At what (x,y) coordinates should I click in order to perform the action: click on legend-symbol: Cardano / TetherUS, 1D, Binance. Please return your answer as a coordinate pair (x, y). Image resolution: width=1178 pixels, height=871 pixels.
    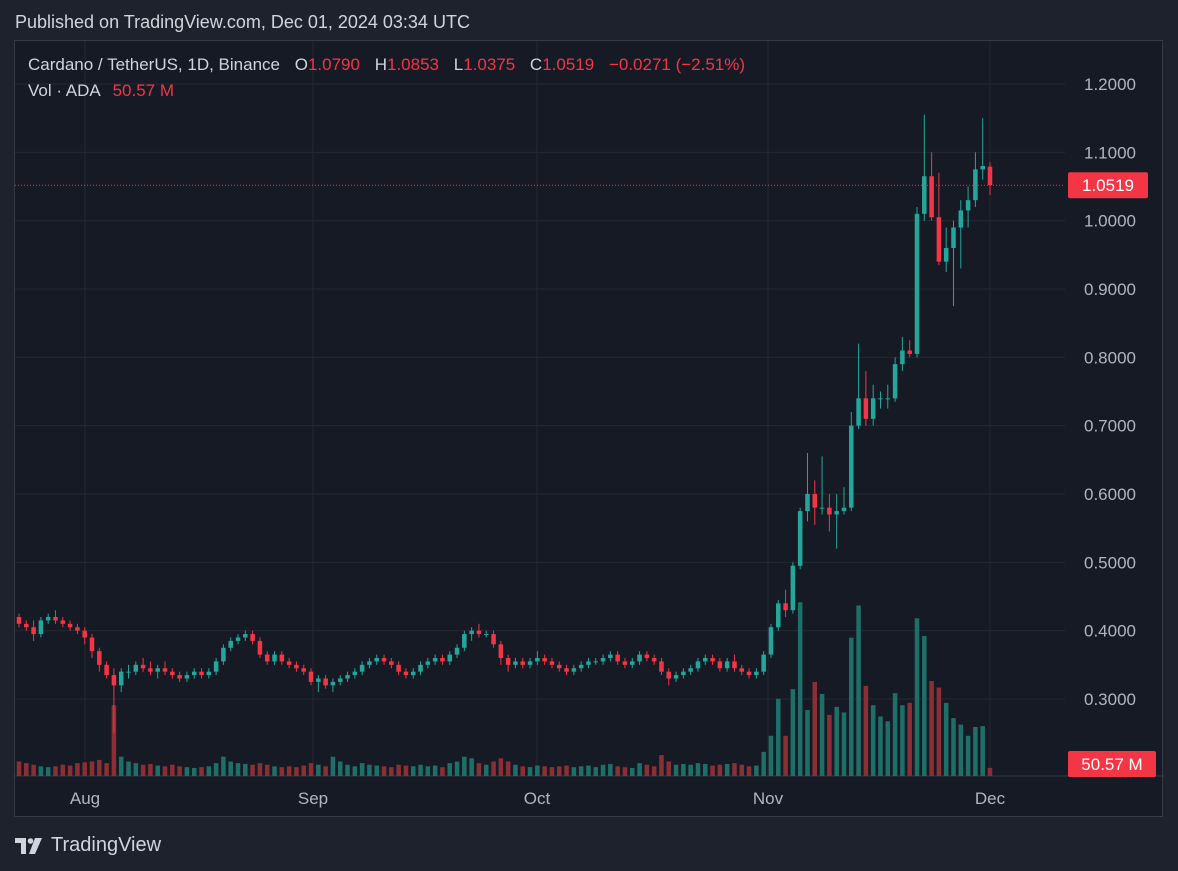
    Looking at the image, I should click on (154, 64).